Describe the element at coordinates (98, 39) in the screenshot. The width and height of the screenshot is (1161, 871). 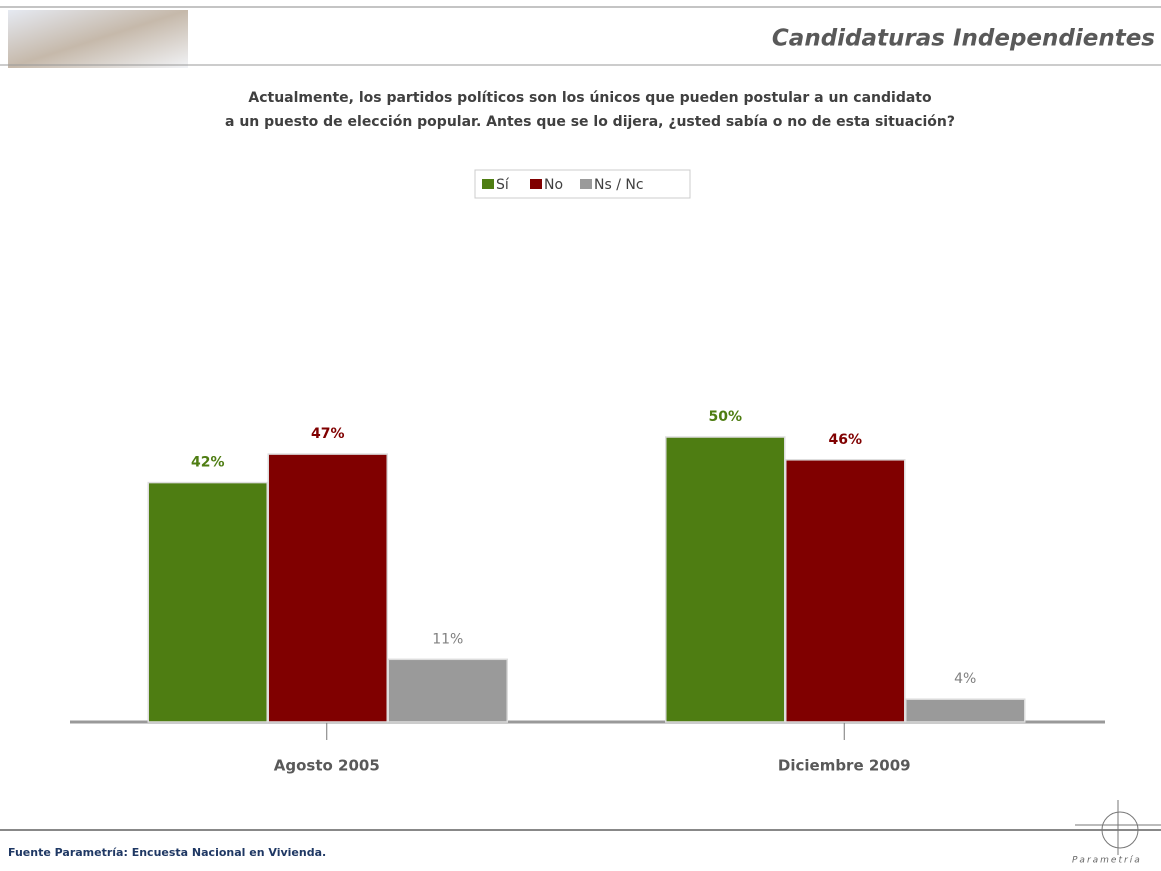
I see `header-photo` at that location.